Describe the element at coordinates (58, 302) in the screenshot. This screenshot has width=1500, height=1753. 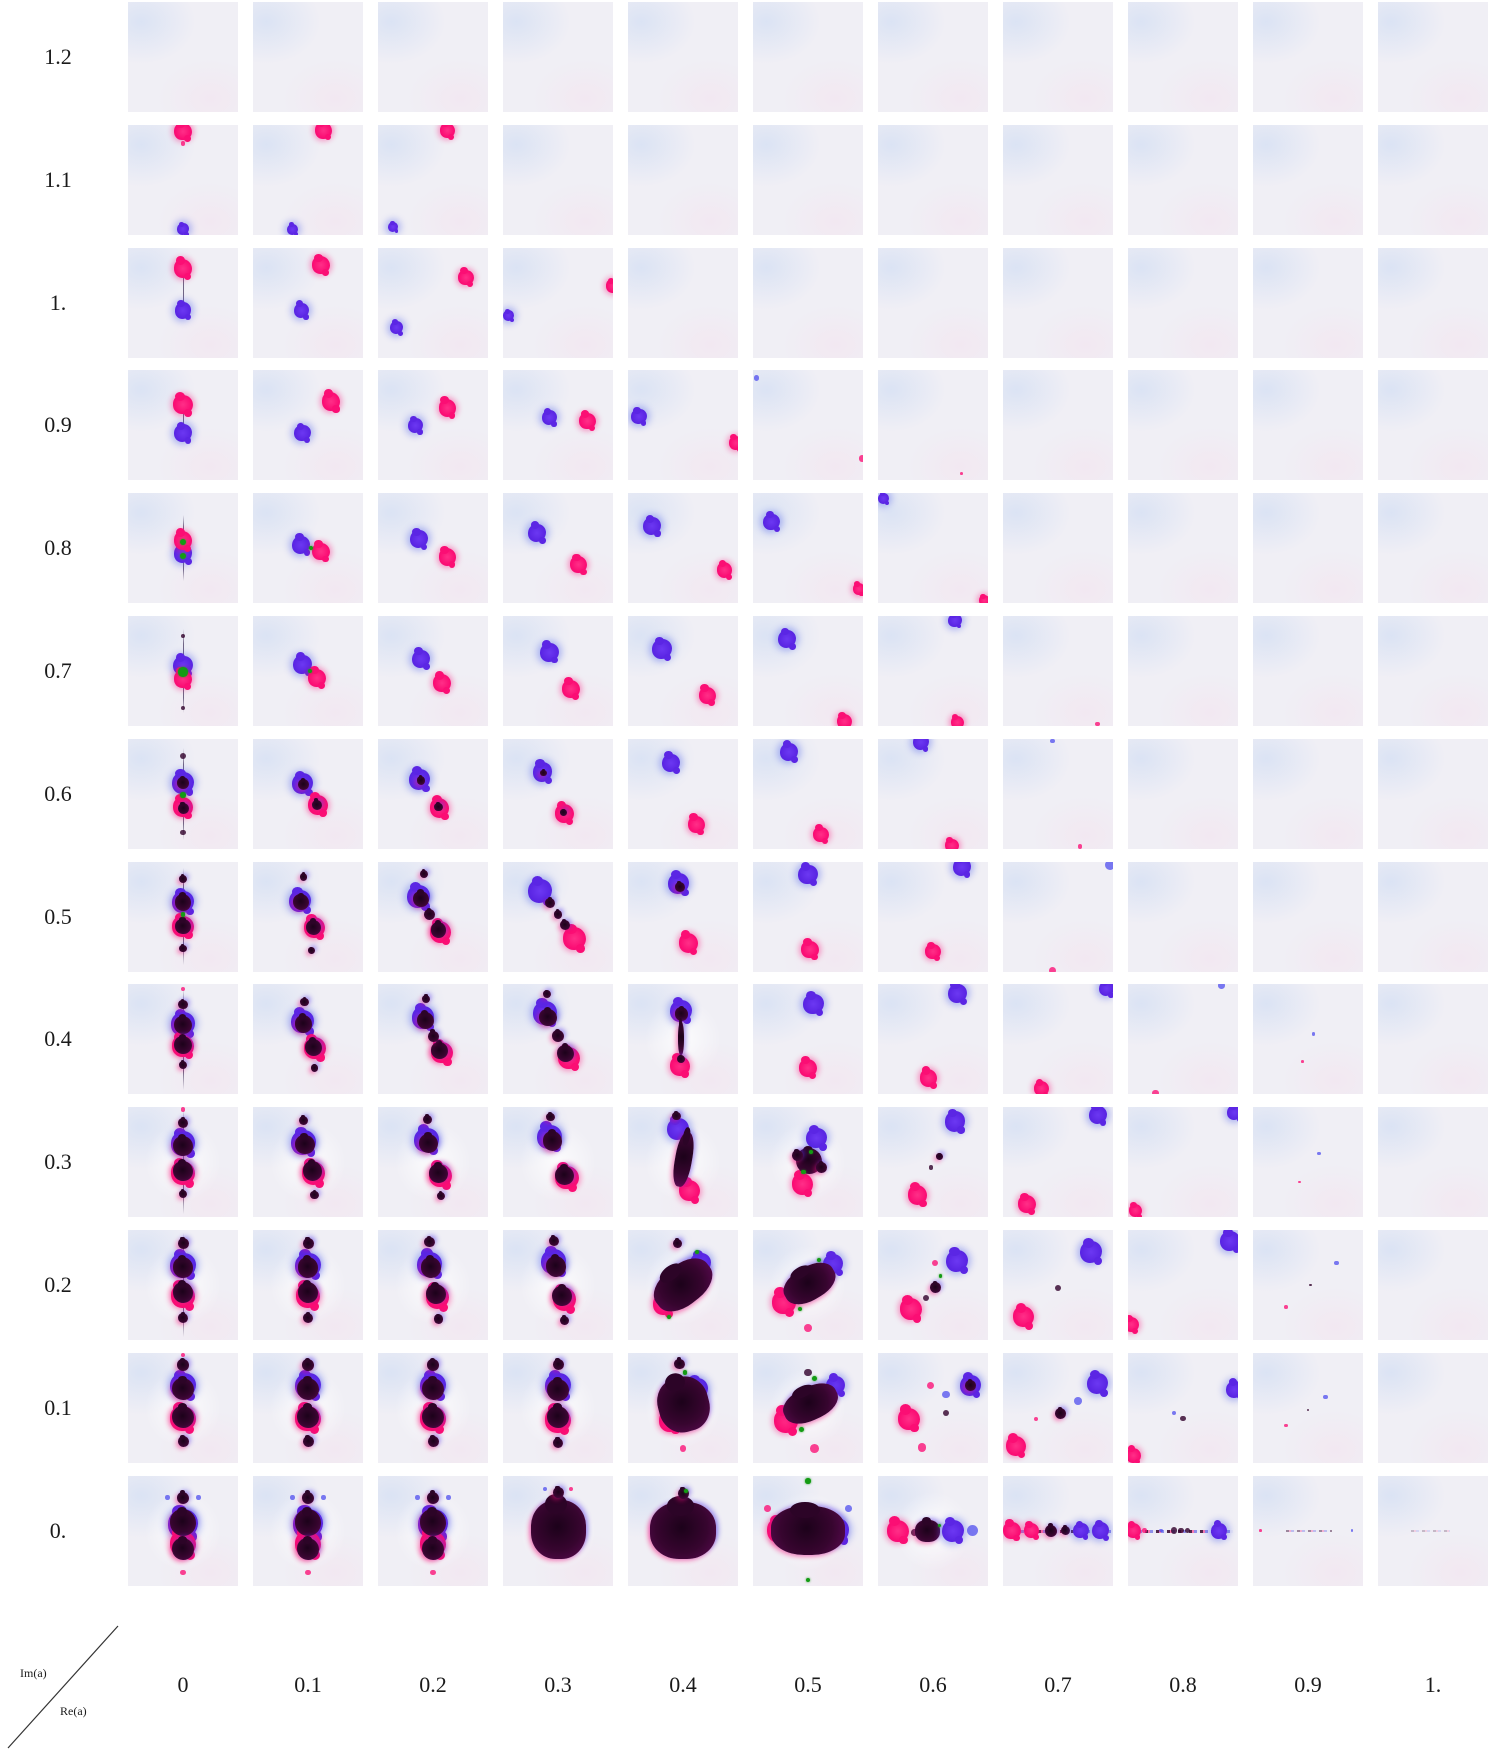
I see `row-label-im: 1.` at that location.